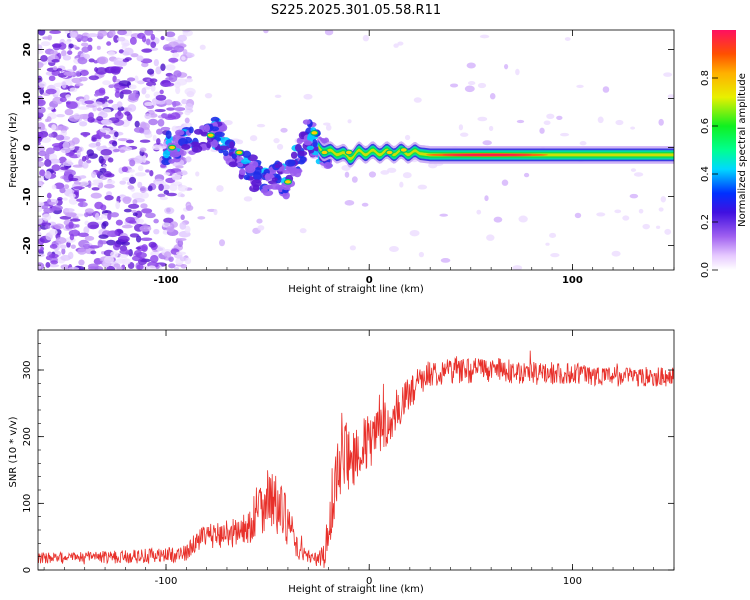 This screenshot has height=600, width=750. What do you see at coordinates (369, 581) in the screenshot?
I see `snr-xtick-label: 0` at bounding box center [369, 581].